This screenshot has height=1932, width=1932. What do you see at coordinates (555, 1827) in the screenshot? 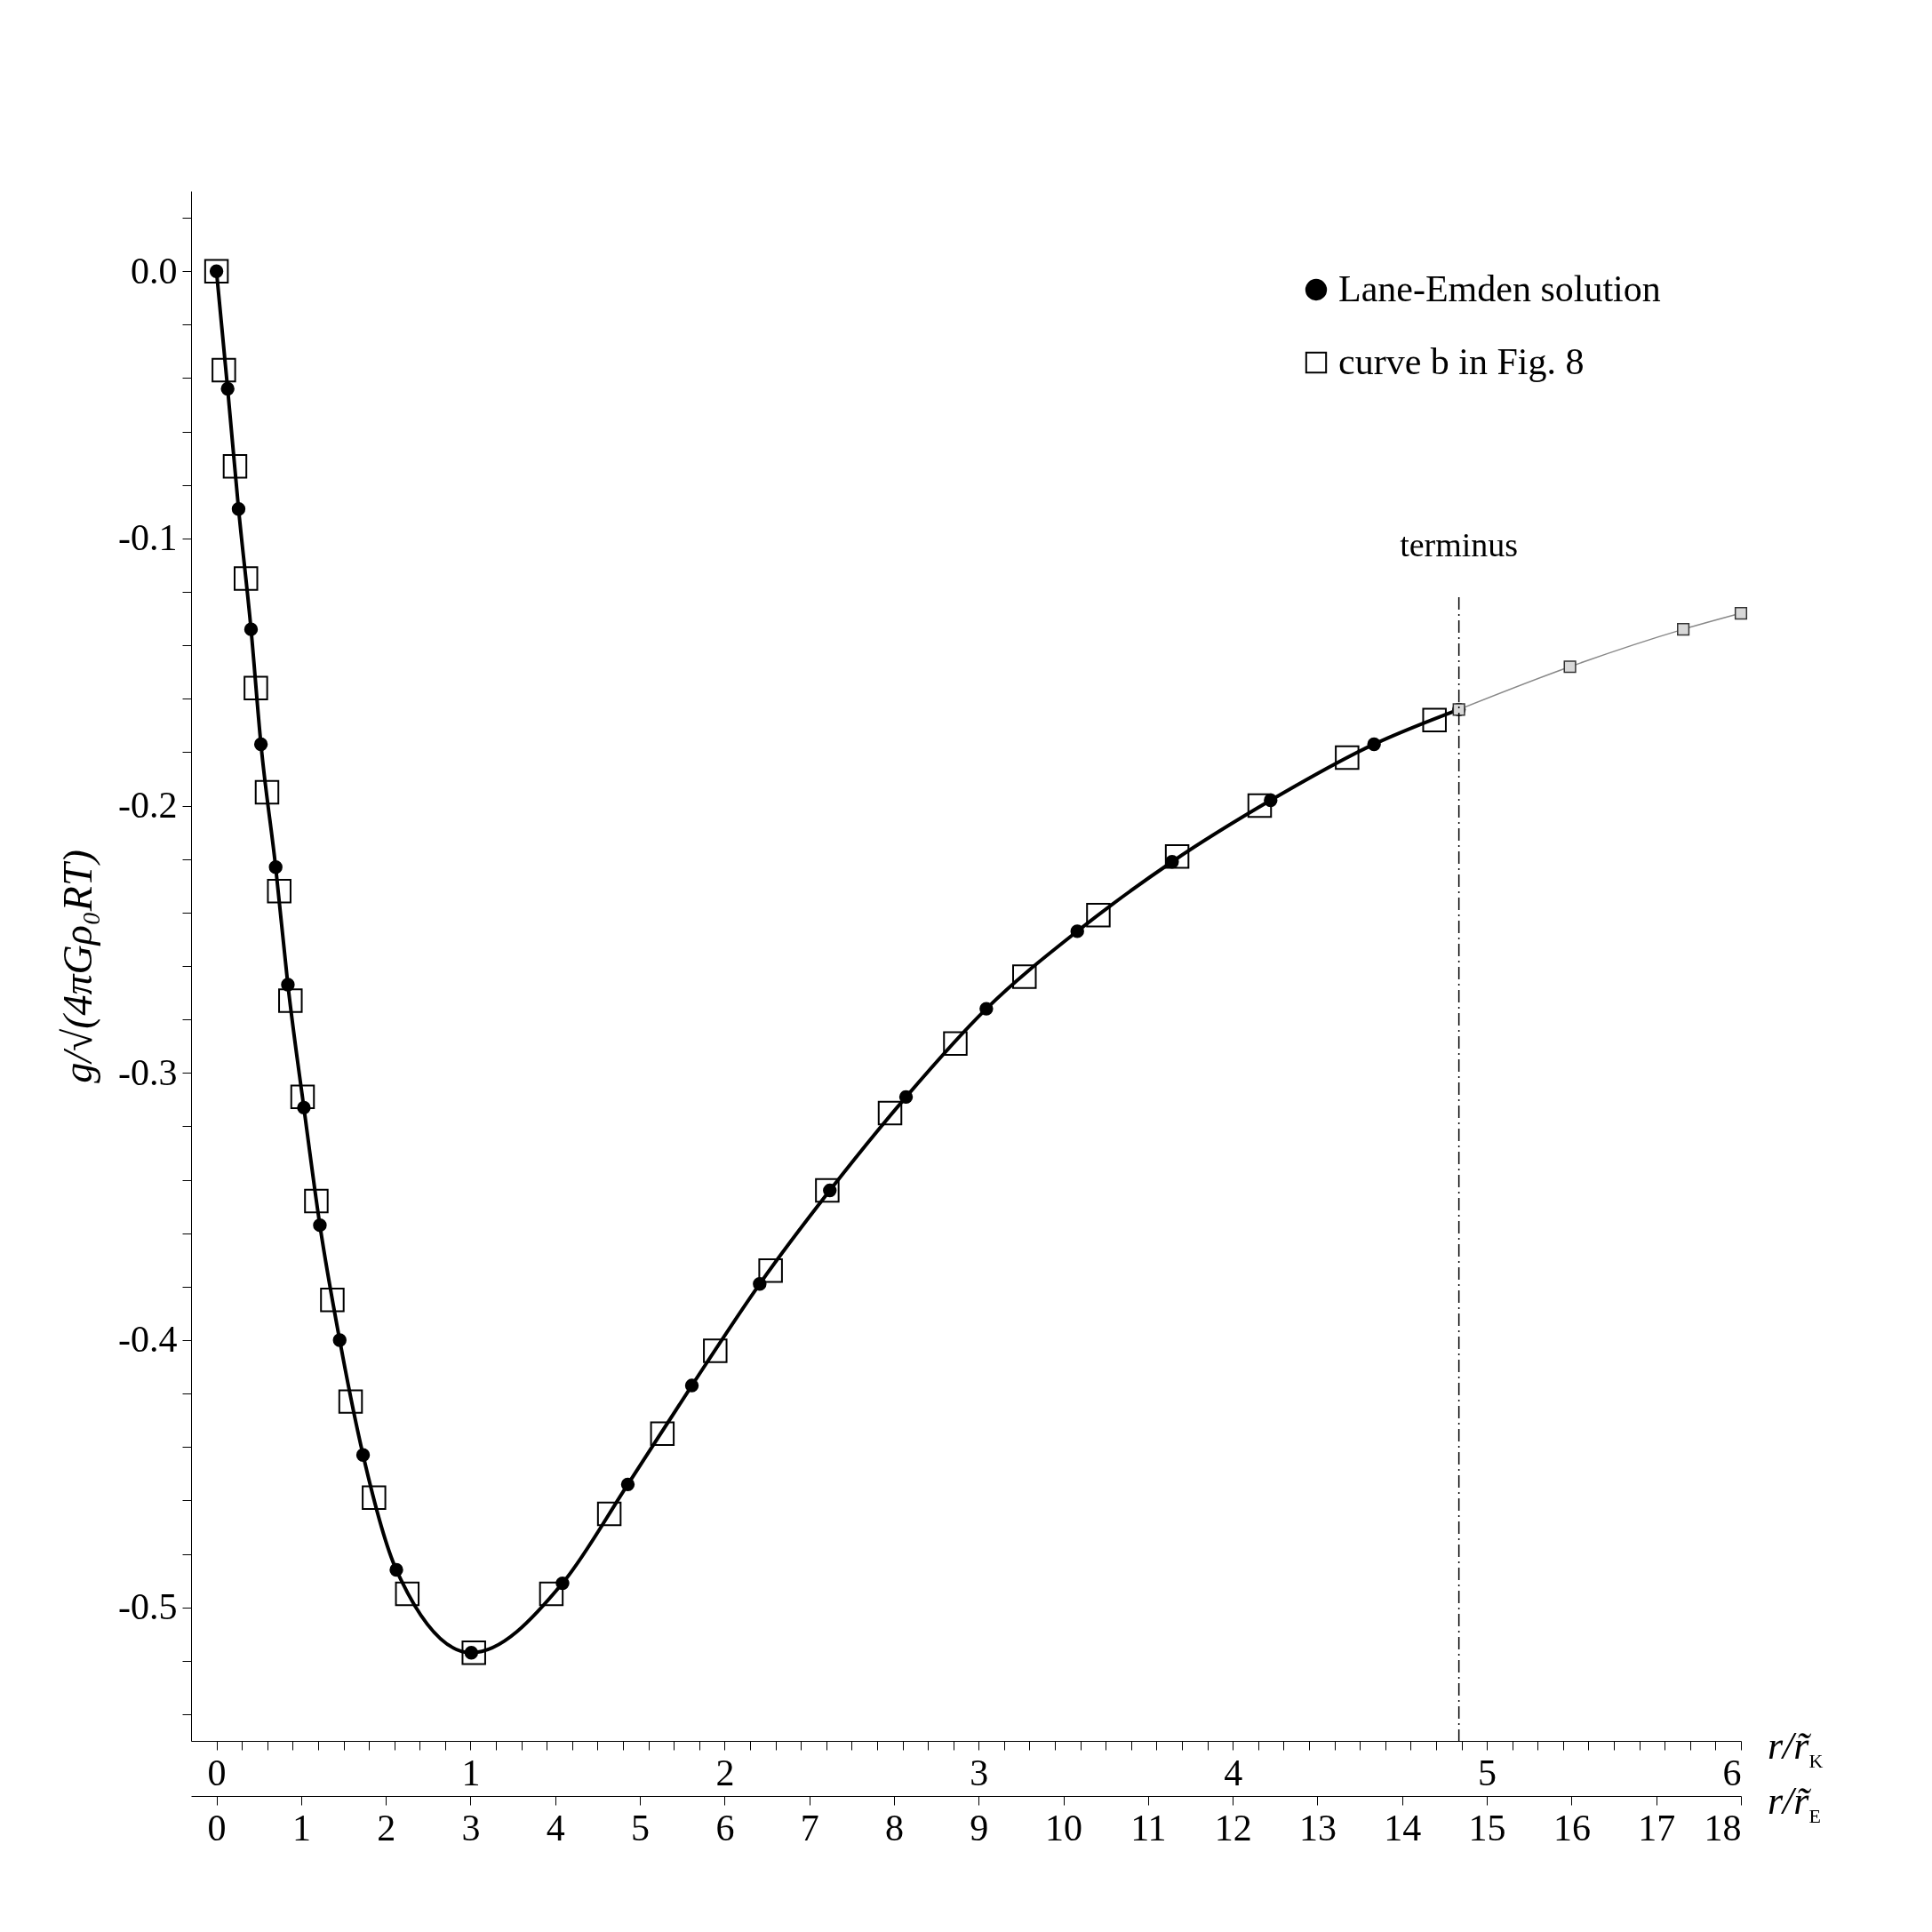
I see `x2-tick-label: 4` at bounding box center [555, 1827].